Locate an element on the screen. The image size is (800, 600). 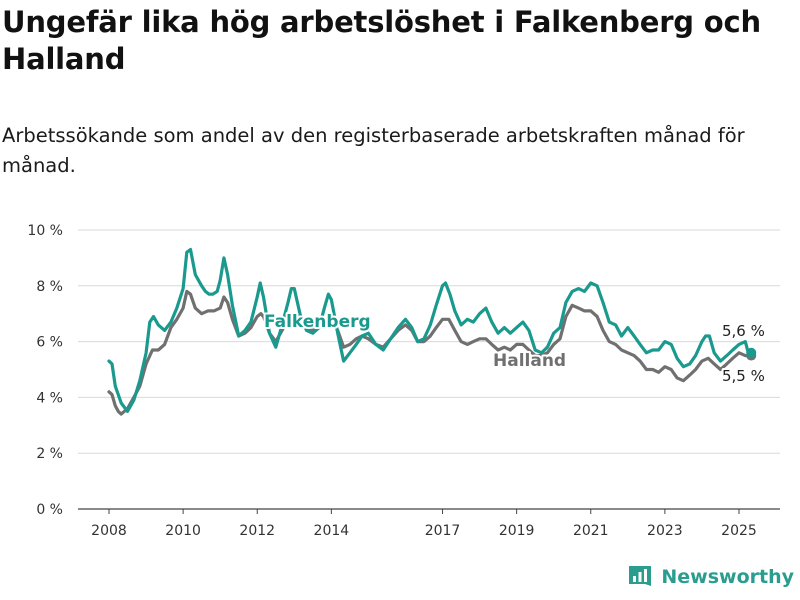
y-tick-label: 0 % is located at coordinates (49, 510).